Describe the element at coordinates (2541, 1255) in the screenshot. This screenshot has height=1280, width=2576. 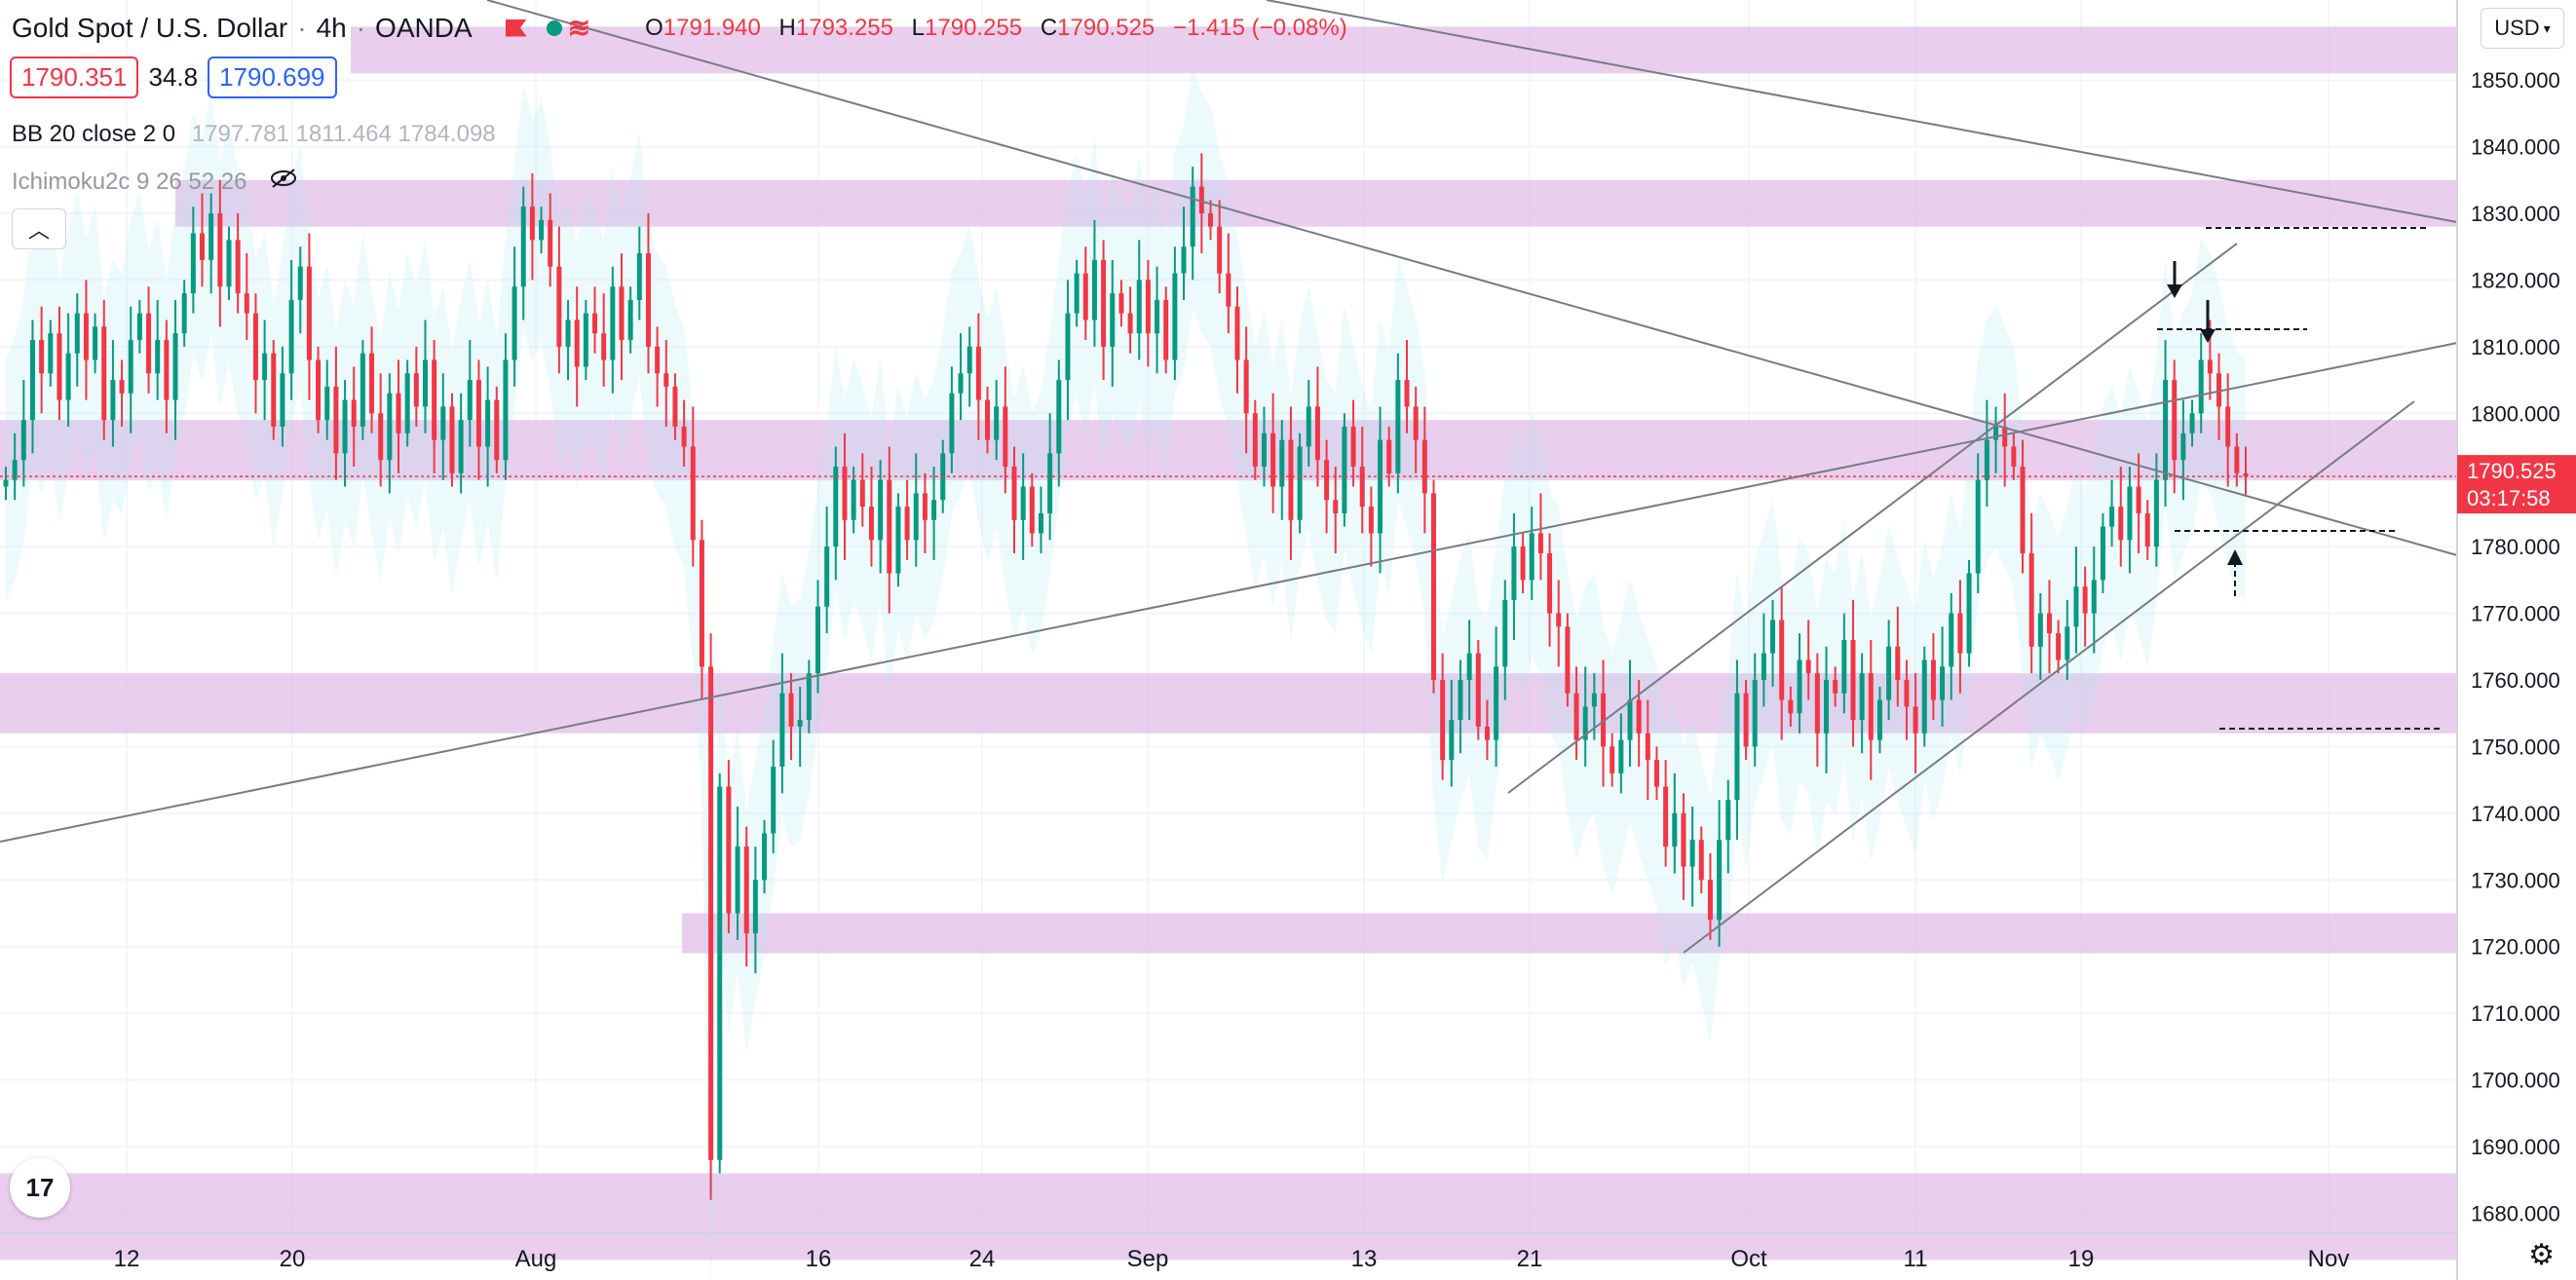
I see `settings-gear-icon: ⚙` at that location.